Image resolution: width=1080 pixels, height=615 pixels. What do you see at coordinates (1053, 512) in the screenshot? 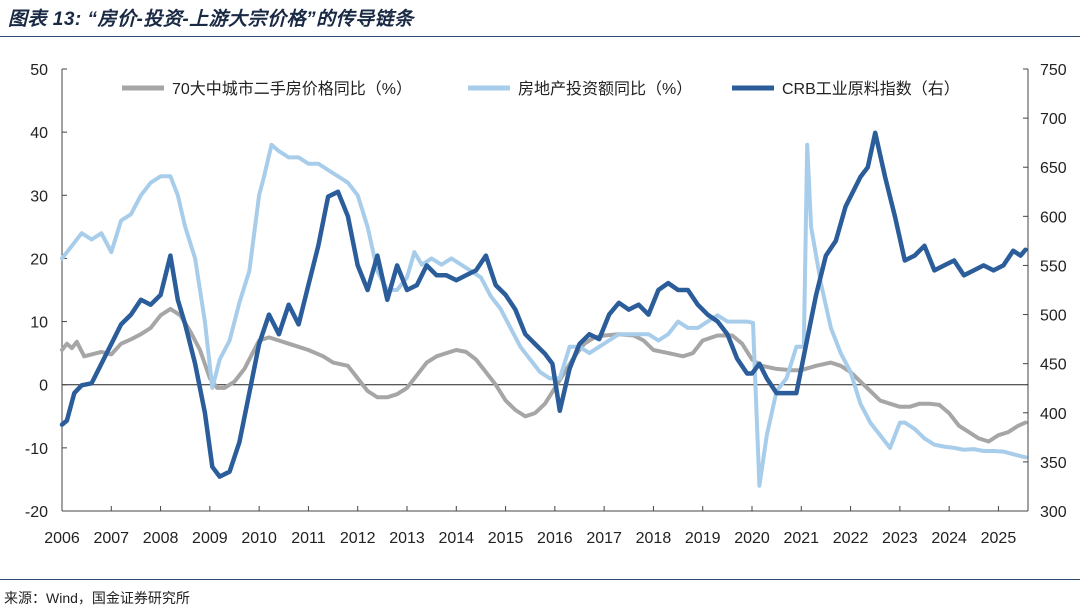
I see `right-tick-label: 300` at bounding box center [1053, 512].